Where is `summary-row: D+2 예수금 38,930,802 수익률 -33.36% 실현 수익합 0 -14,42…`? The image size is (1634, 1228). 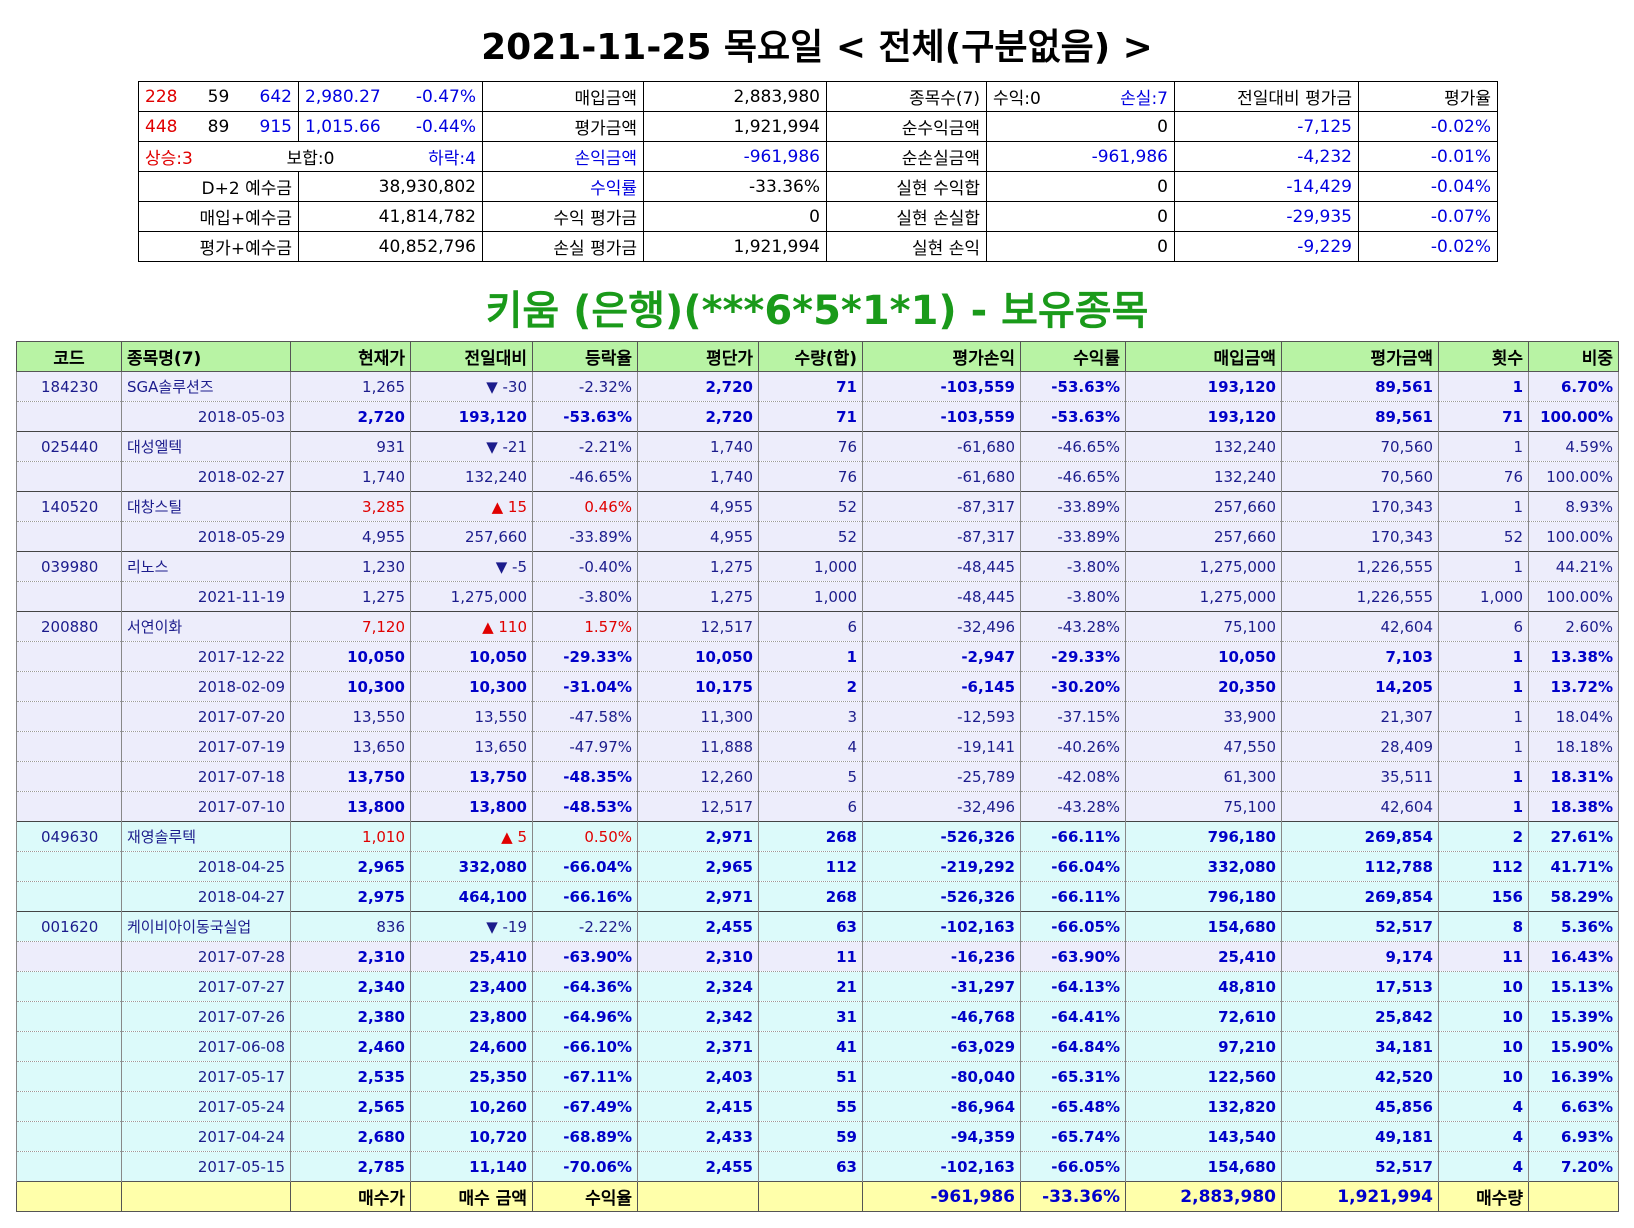 summary-row: D+2 예수금 38,930,802 수익률 -33.36% 실현 수익합 0 -14,42… is located at coordinates (818, 186).